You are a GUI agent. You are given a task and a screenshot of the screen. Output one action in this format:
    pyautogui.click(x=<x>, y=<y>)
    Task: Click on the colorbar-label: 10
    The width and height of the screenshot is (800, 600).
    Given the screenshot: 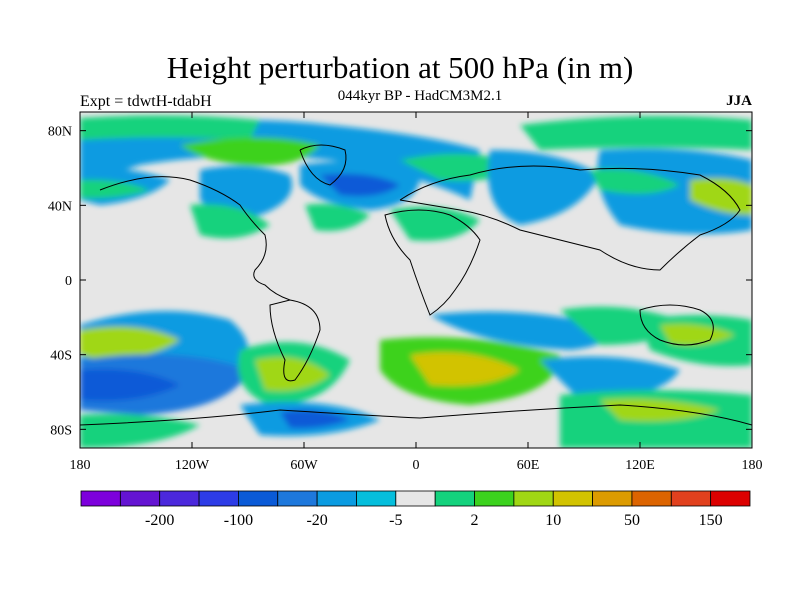 What is the action you would take?
    pyautogui.click(x=553, y=520)
    